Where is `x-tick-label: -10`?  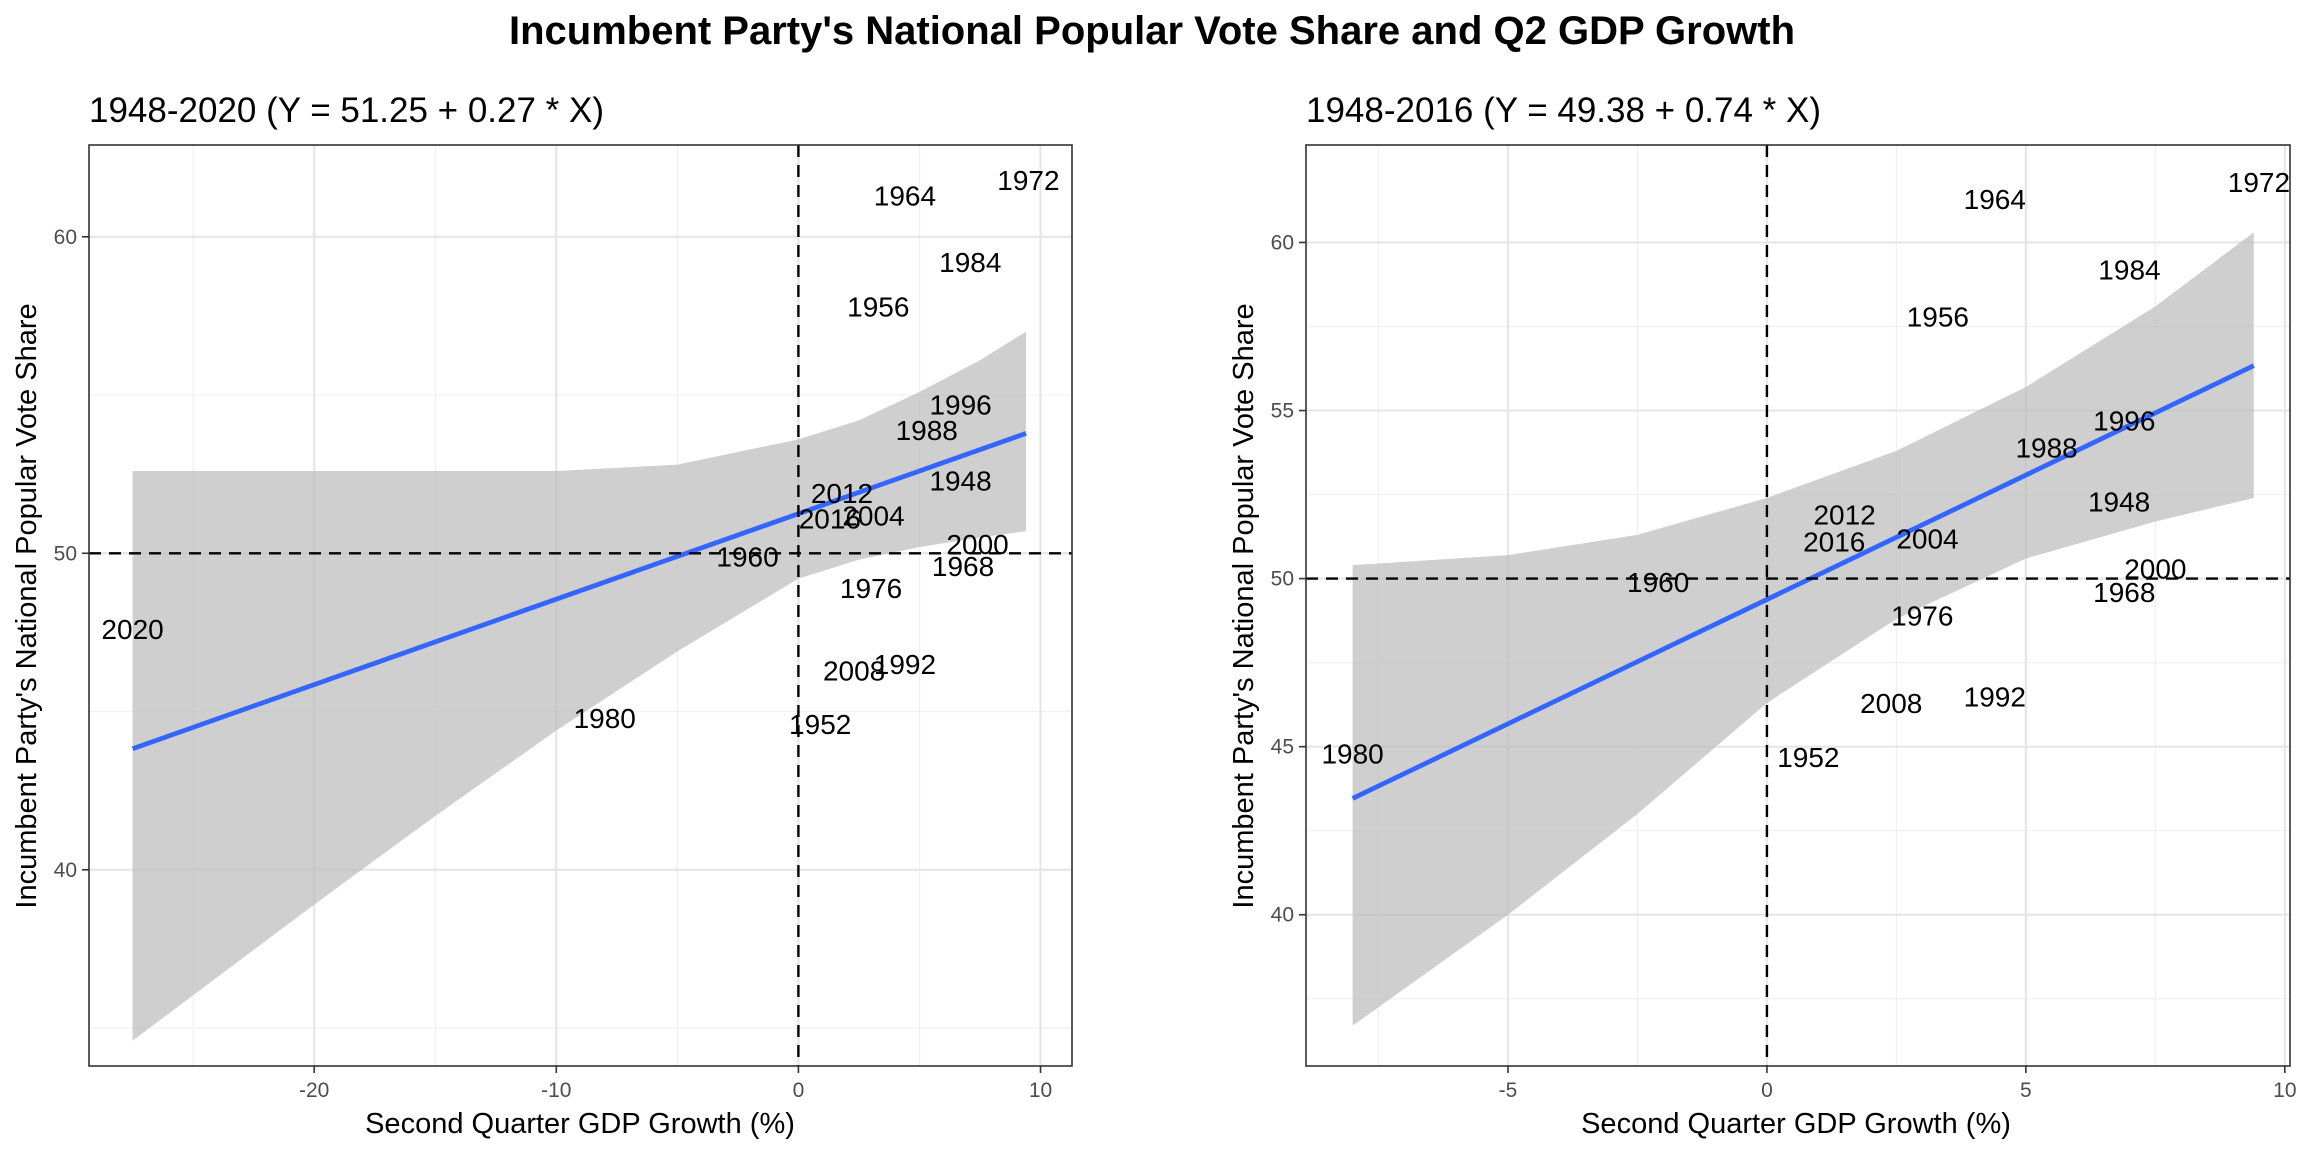 x-tick-label: -10 is located at coordinates (556, 1090).